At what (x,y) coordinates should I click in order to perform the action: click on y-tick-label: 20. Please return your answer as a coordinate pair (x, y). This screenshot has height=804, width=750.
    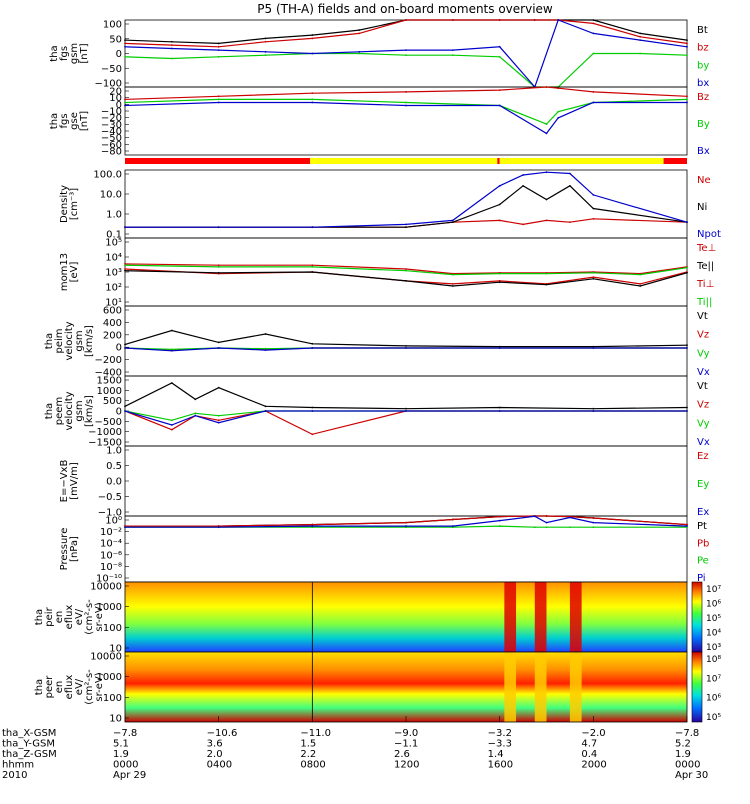
    Looking at the image, I should click on (115, 92).